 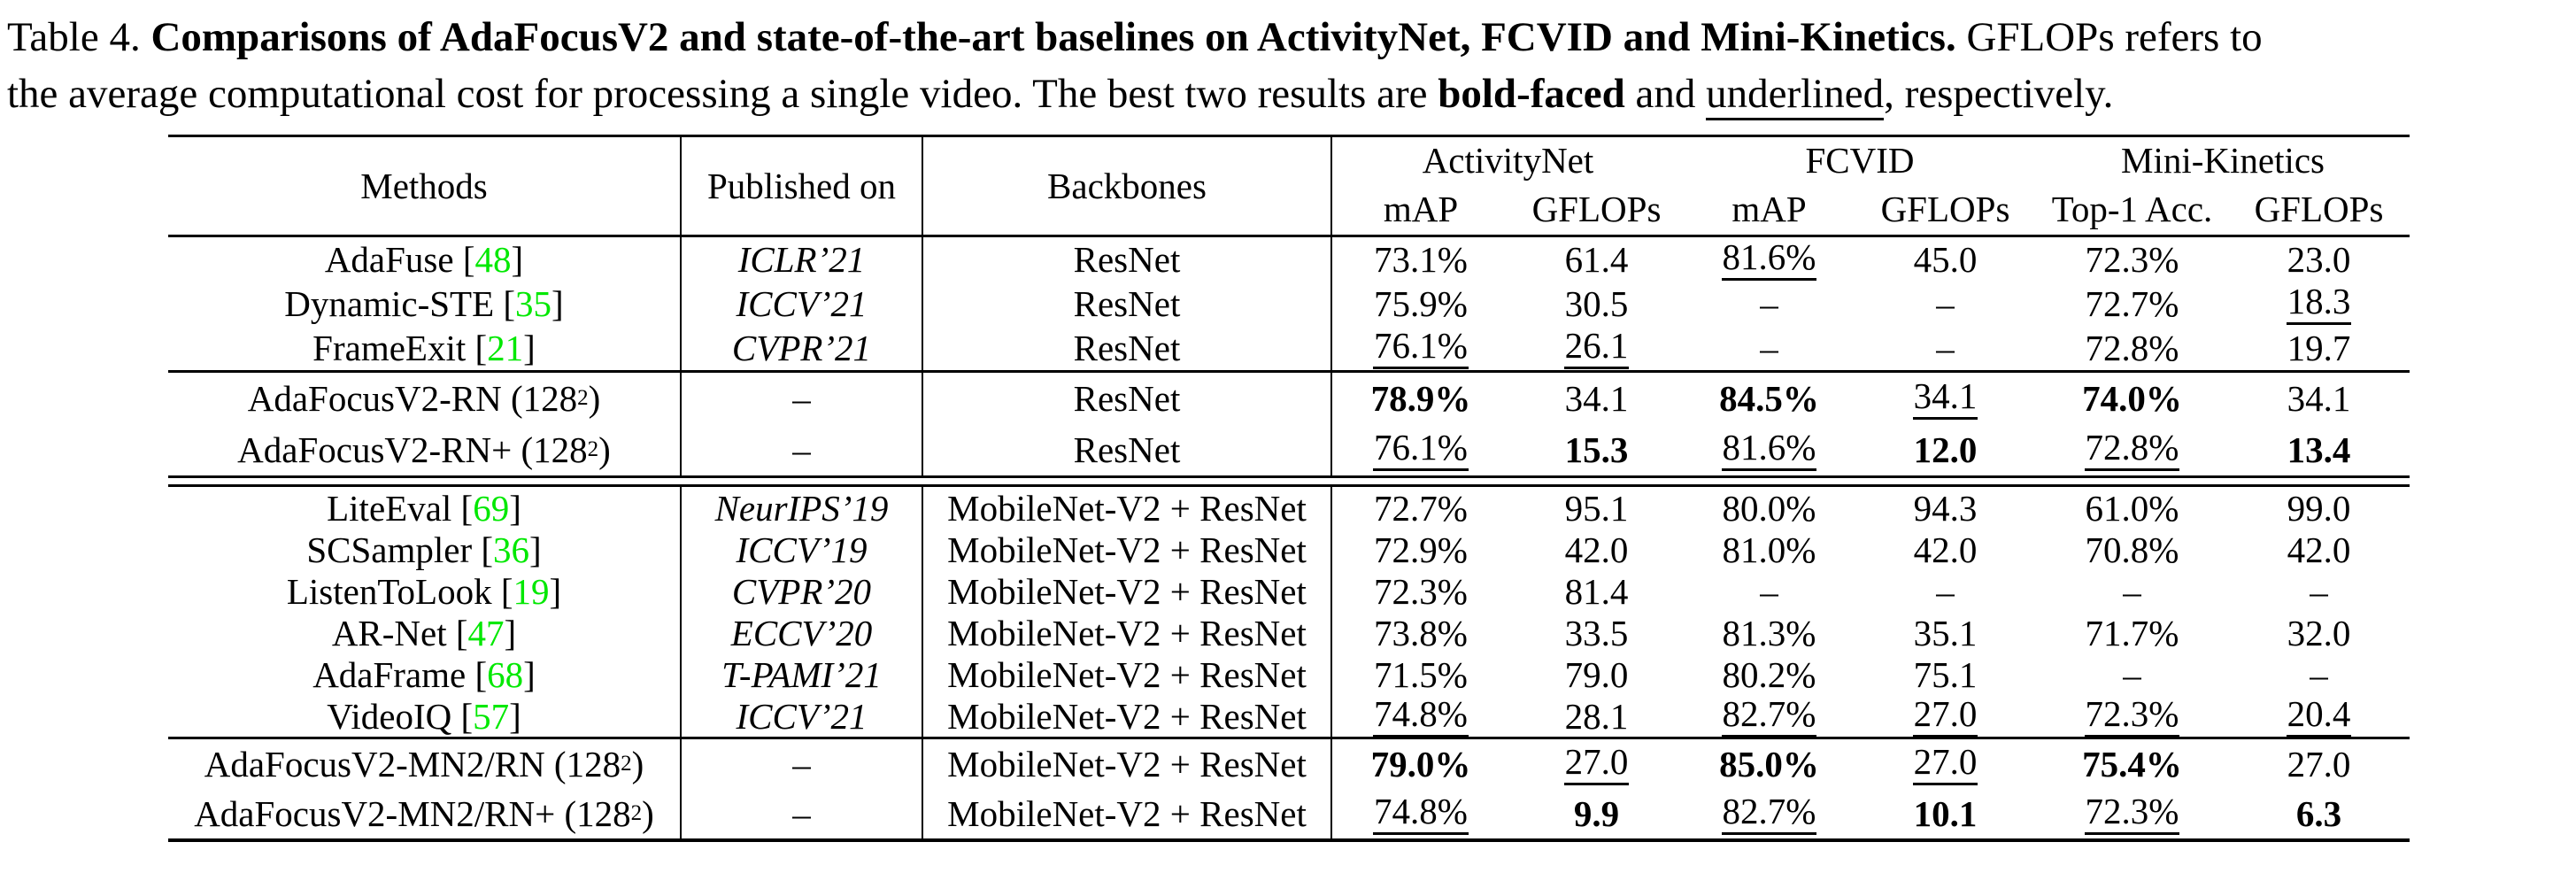 What do you see at coordinates (1769, 398) in the screenshot?
I see `value-cell: 84.5%` at bounding box center [1769, 398].